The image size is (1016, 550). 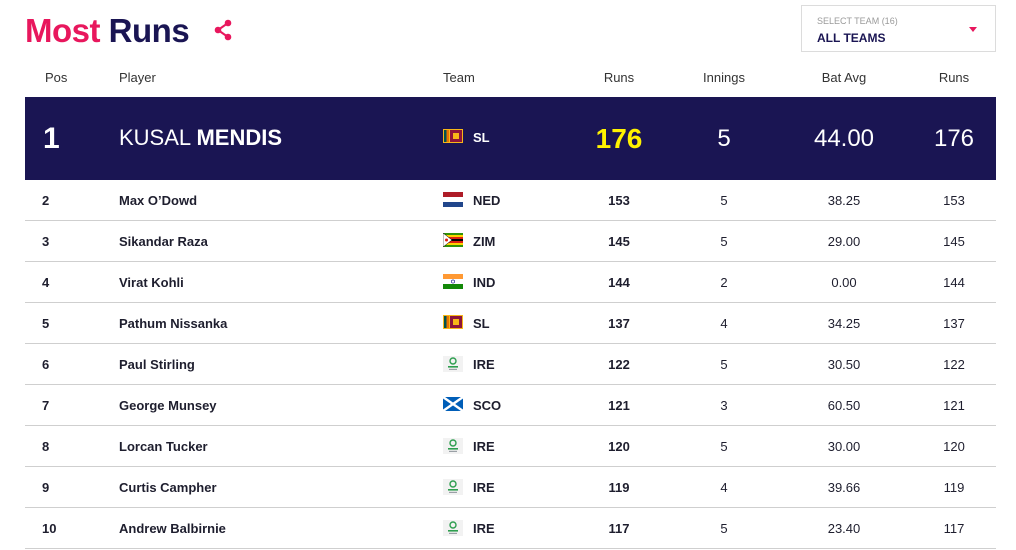 I want to click on row-player-name: Lorcan Tucker, so click(x=163, y=446).